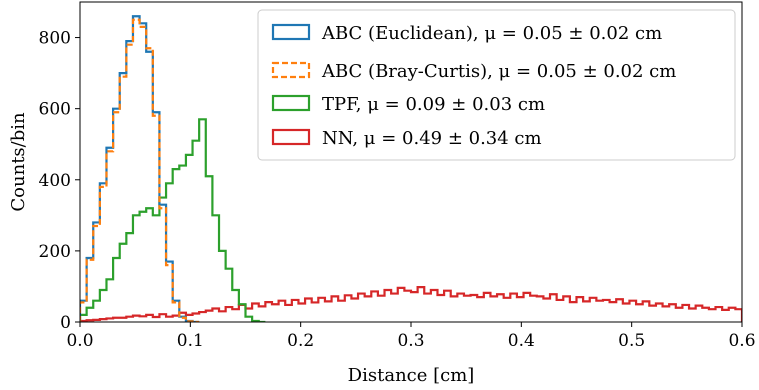 The width and height of the screenshot is (759, 390). Describe the element at coordinates (291, 103) in the screenshot. I see `legend-swatch-tpf` at that location.